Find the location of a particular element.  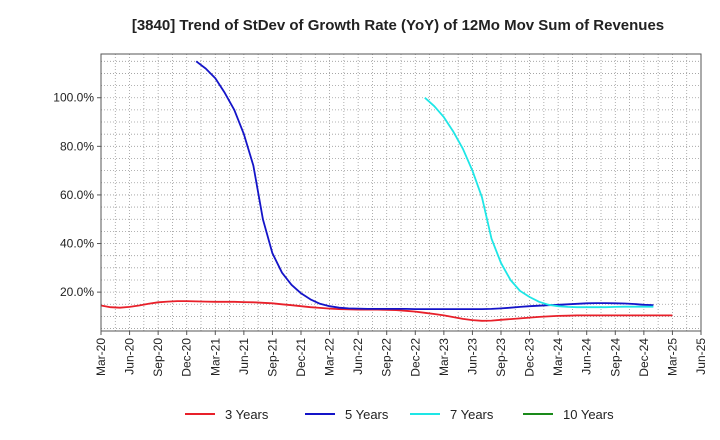

legend-label: 10 Years is located at coordinates (588, 414).